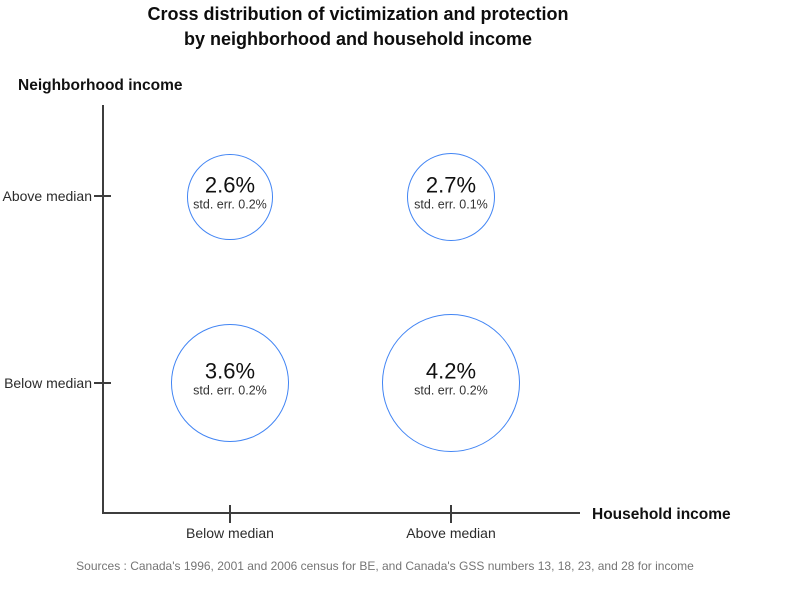 The image size is (792, 600). What do you see at coordinates (358, 39) in the screenshot?
I see `chart-title-line-2: by neighborhood and household income` at bounding box center [358, 39].